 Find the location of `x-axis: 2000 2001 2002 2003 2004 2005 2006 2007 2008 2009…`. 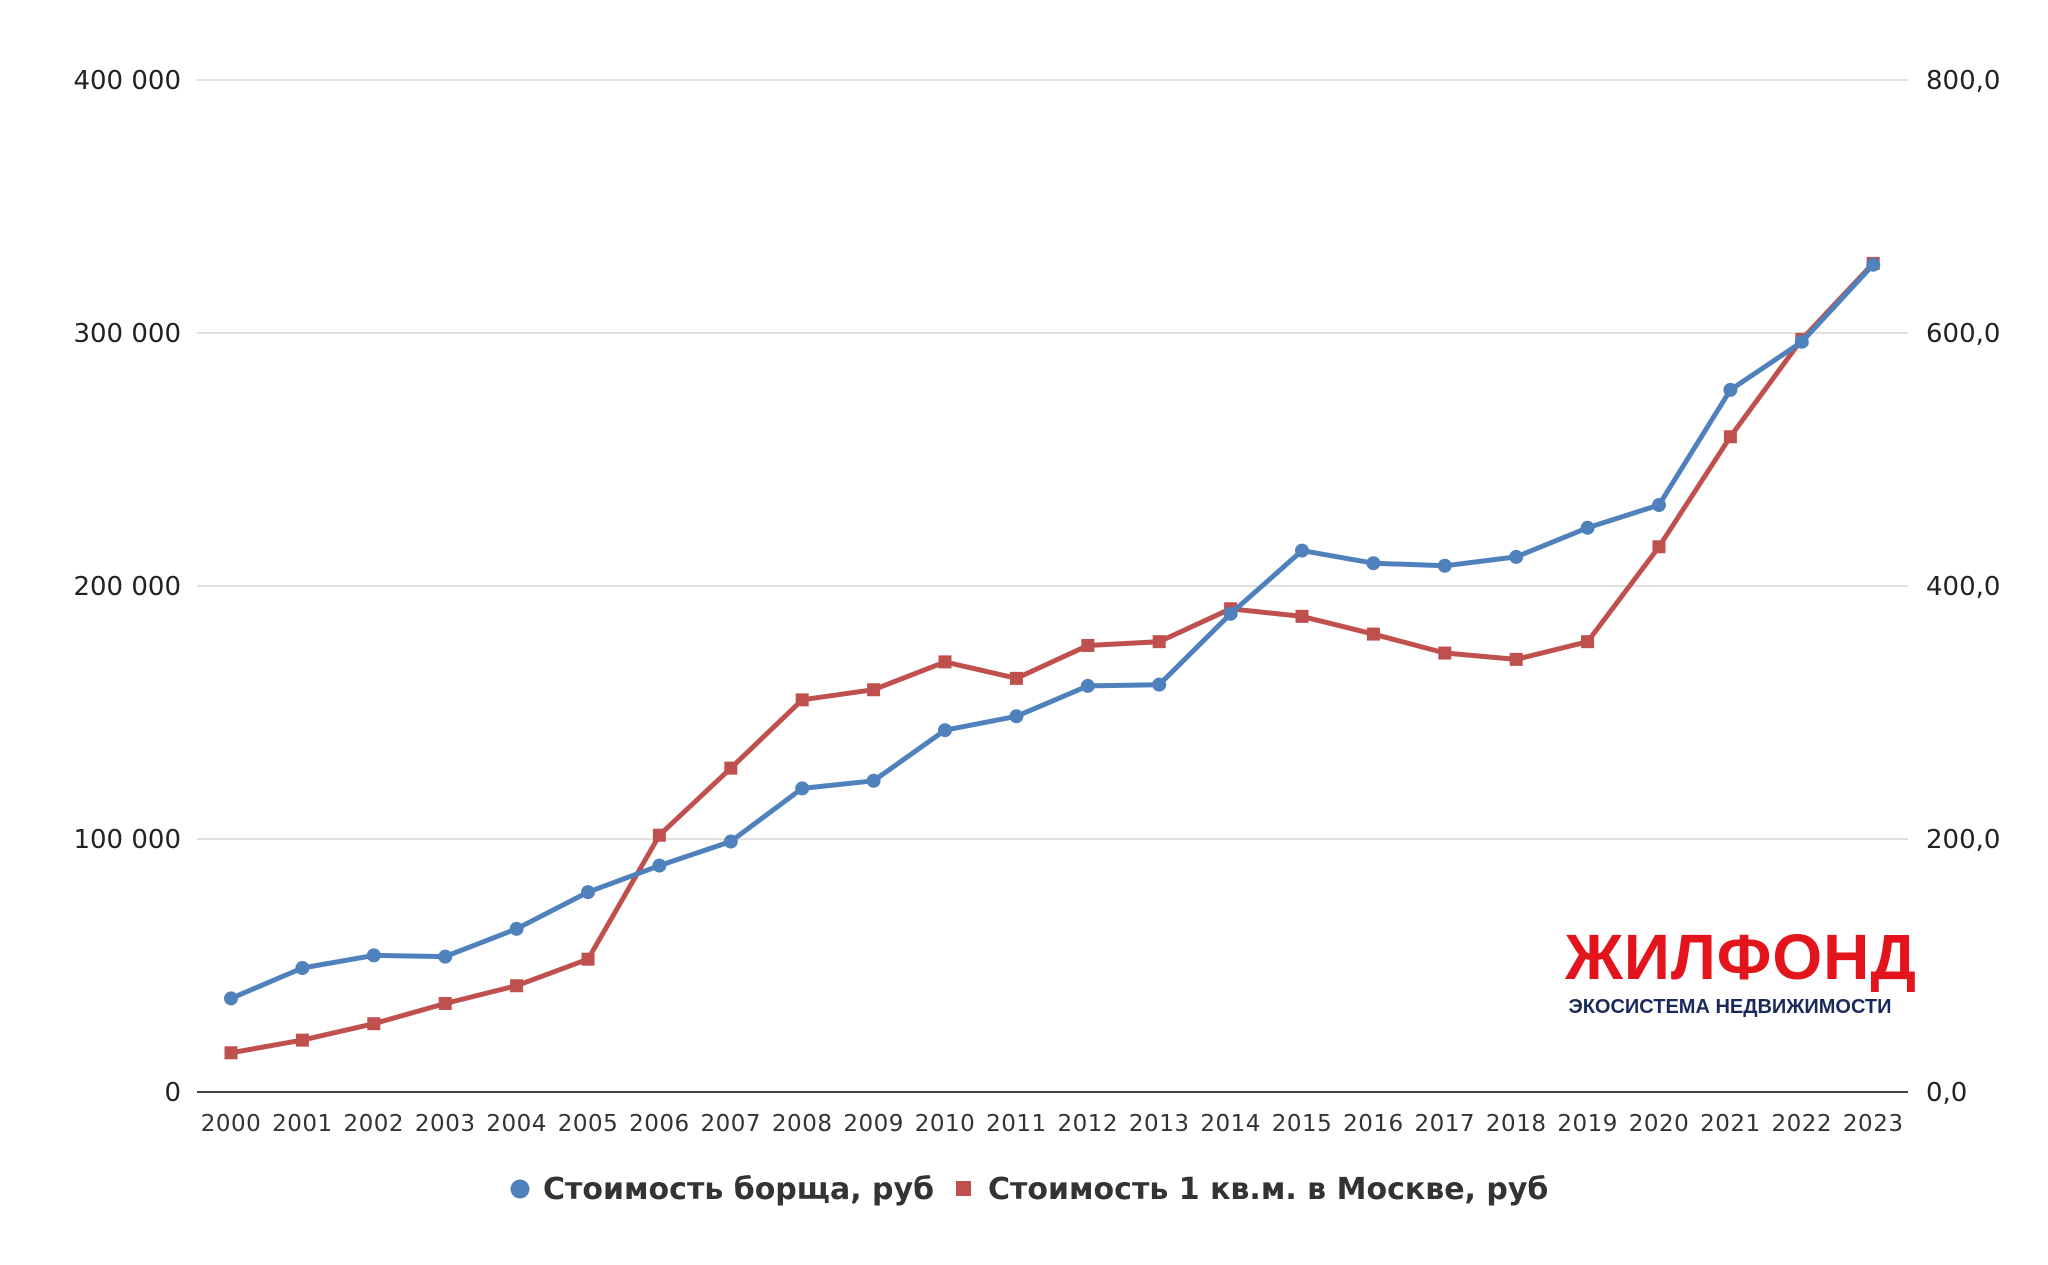

x-axis: 2000 2001 2002 2003 2004 2005 2006 2007 2008 2009… is located at coordinates (1052, 1114).